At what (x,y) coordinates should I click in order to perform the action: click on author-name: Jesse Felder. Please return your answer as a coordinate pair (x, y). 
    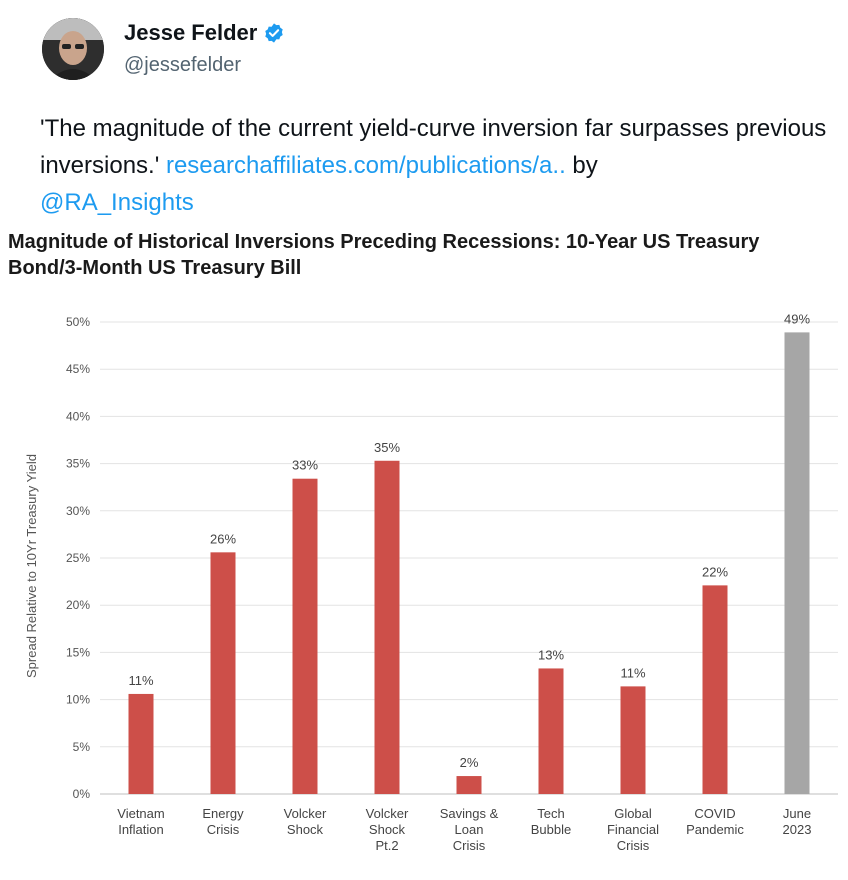
    Looking at the image, I should click on (191, 32).